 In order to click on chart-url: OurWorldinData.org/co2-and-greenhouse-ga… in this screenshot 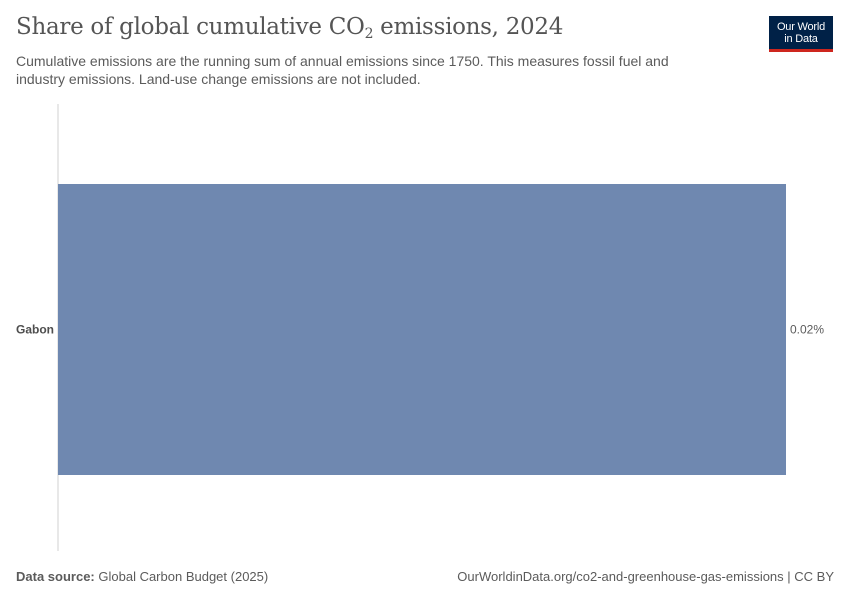, I will do `click(645, 576)`.